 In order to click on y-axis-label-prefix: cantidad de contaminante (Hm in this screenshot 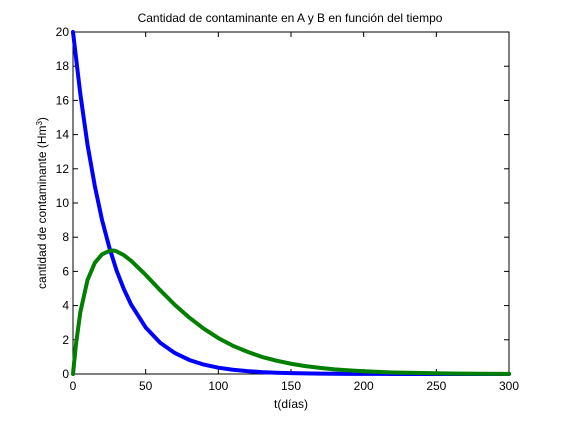, I will do `click(42, 207)`.